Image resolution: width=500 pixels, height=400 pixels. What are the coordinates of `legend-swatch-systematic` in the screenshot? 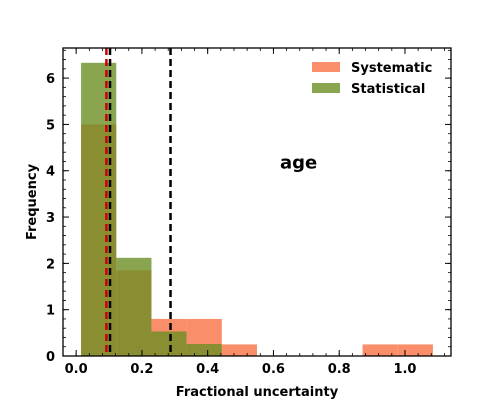 It's located at (326, 67).